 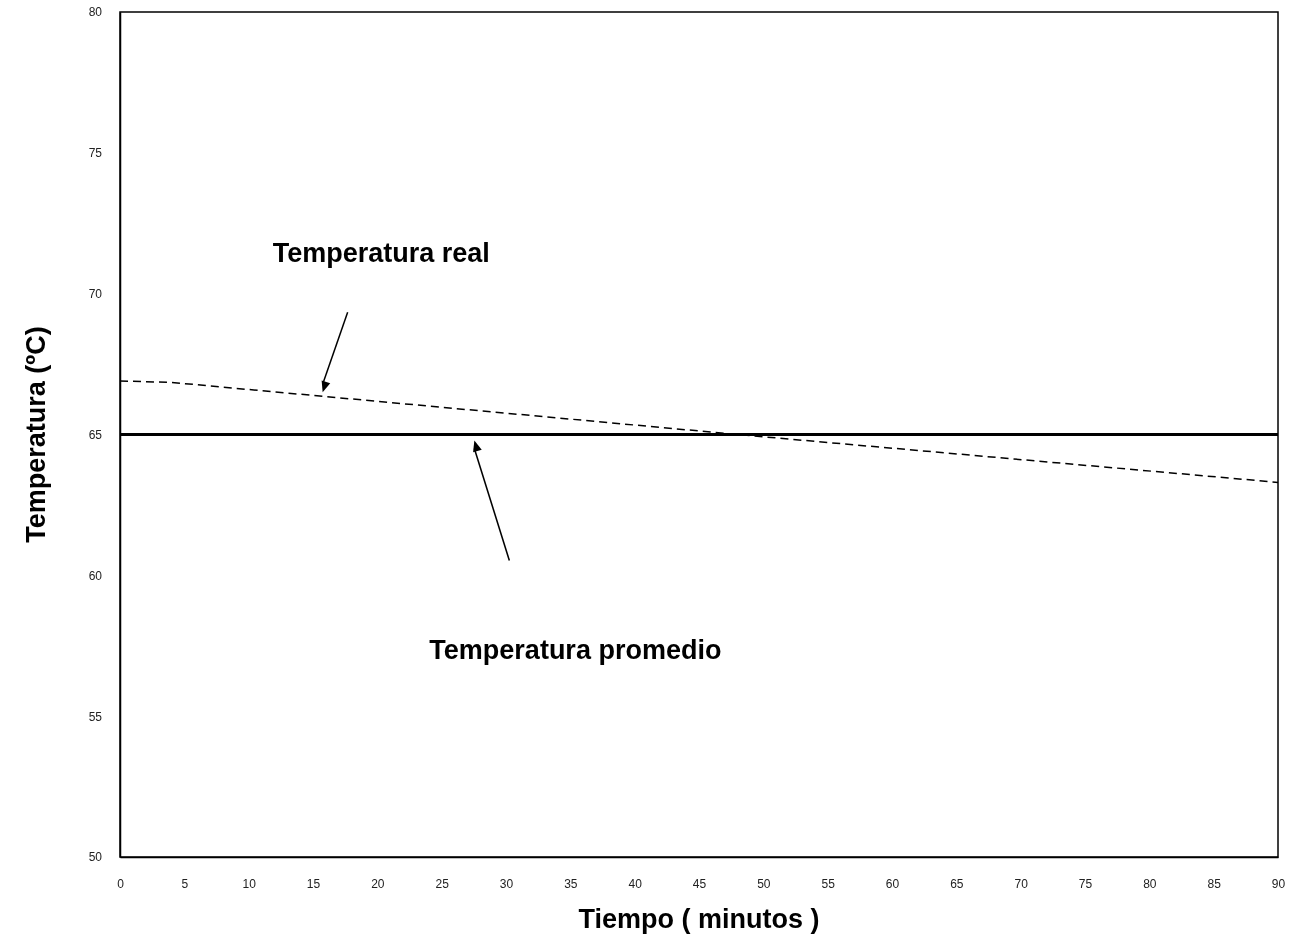 I want to click on x-tick-label: 35, so click(x=571, y=883).